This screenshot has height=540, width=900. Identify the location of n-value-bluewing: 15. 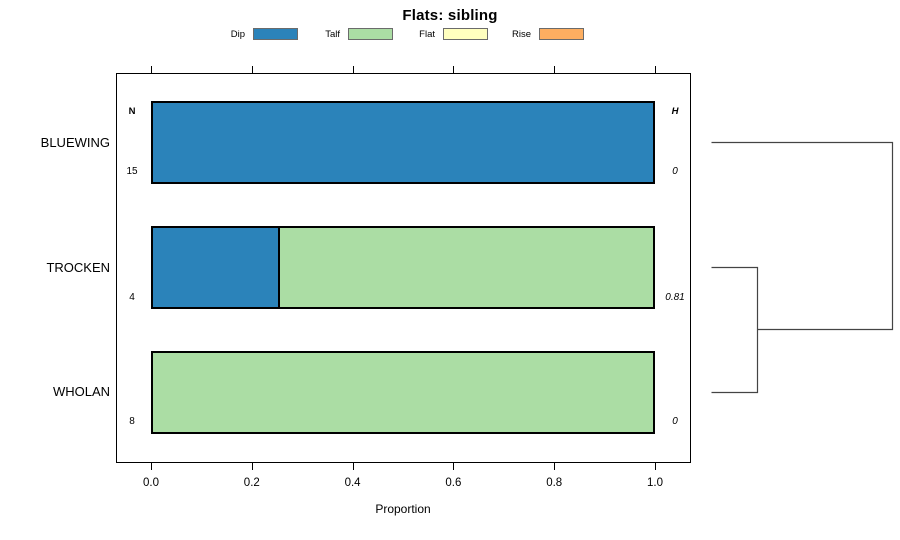
(132, 171).